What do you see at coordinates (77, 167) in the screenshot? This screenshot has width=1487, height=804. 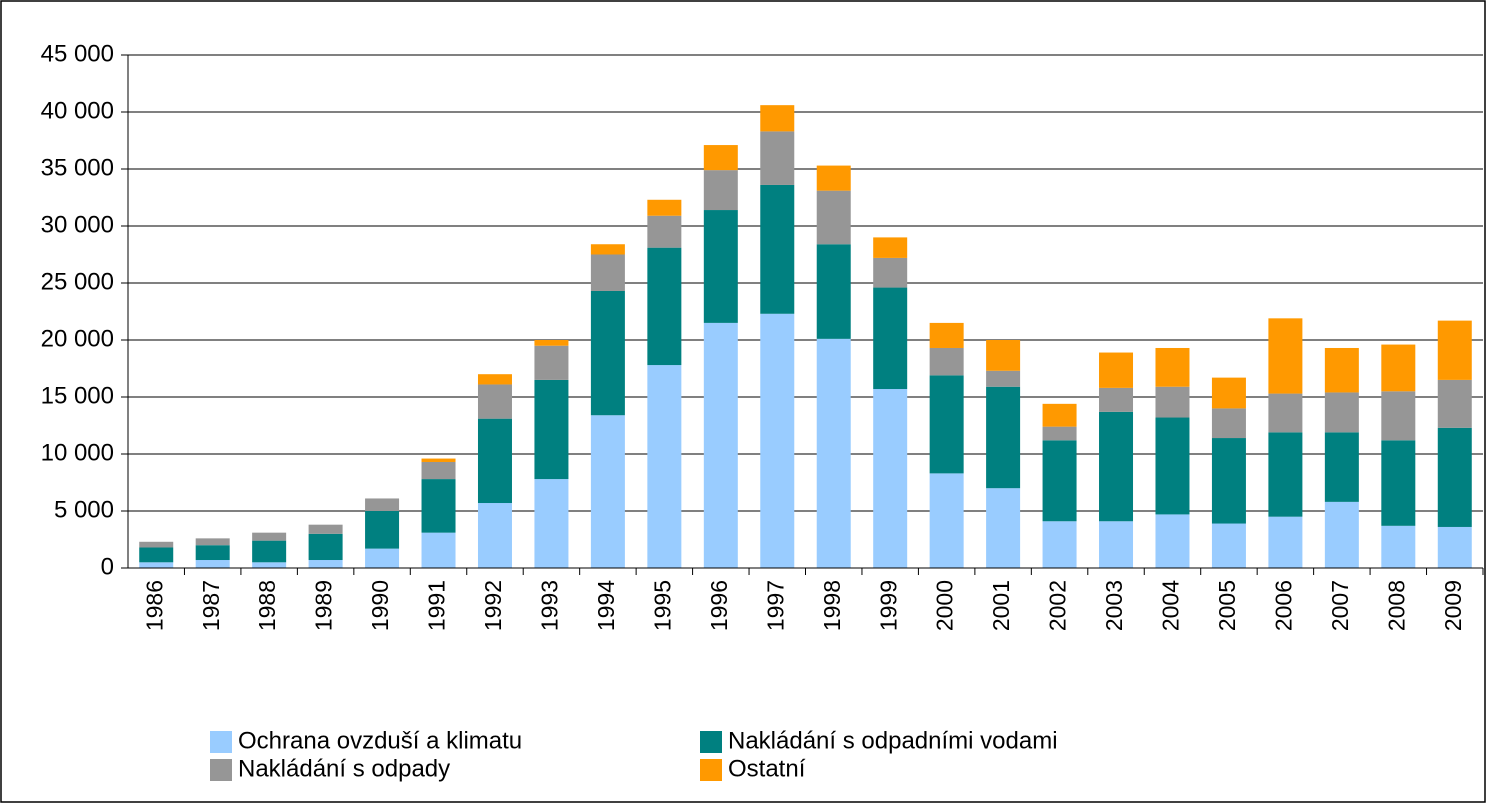 I see `y-tick-label: 35 000` at bounding box center [77, 167].